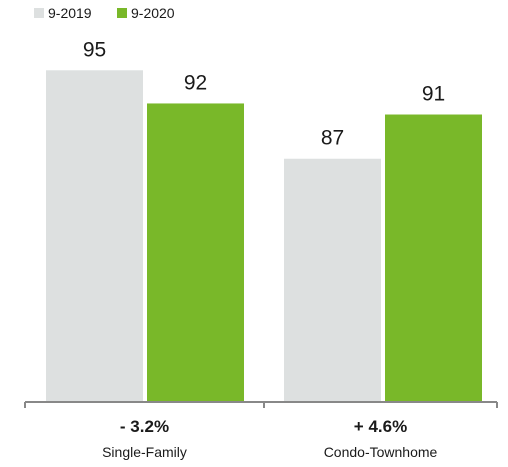 This screenshot has width=508, height=467. What do you see at coordinates (269, 438) in the screenshot?
I see `category-labels: - 3.2% Single-Family + 4.6% Condo-Townhome` at bounding box center [269, 438].